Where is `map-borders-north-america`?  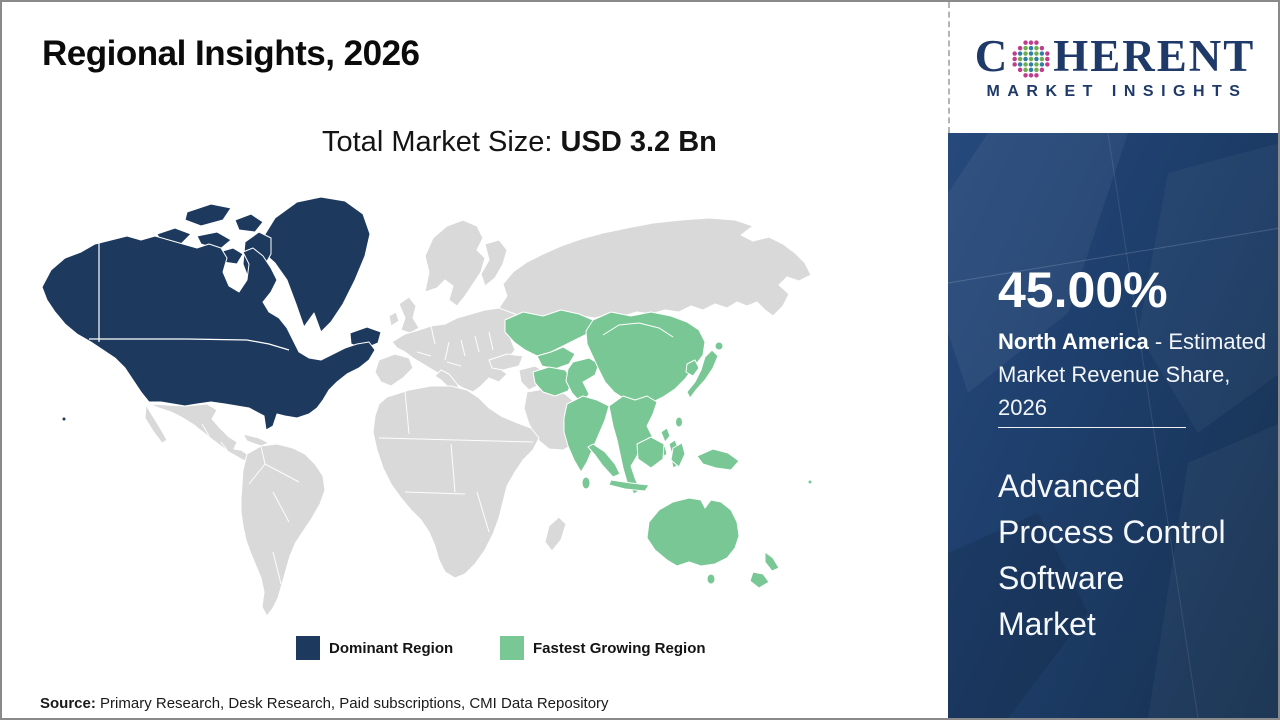 map-borders-north-america is located at coordinates (189, 296).